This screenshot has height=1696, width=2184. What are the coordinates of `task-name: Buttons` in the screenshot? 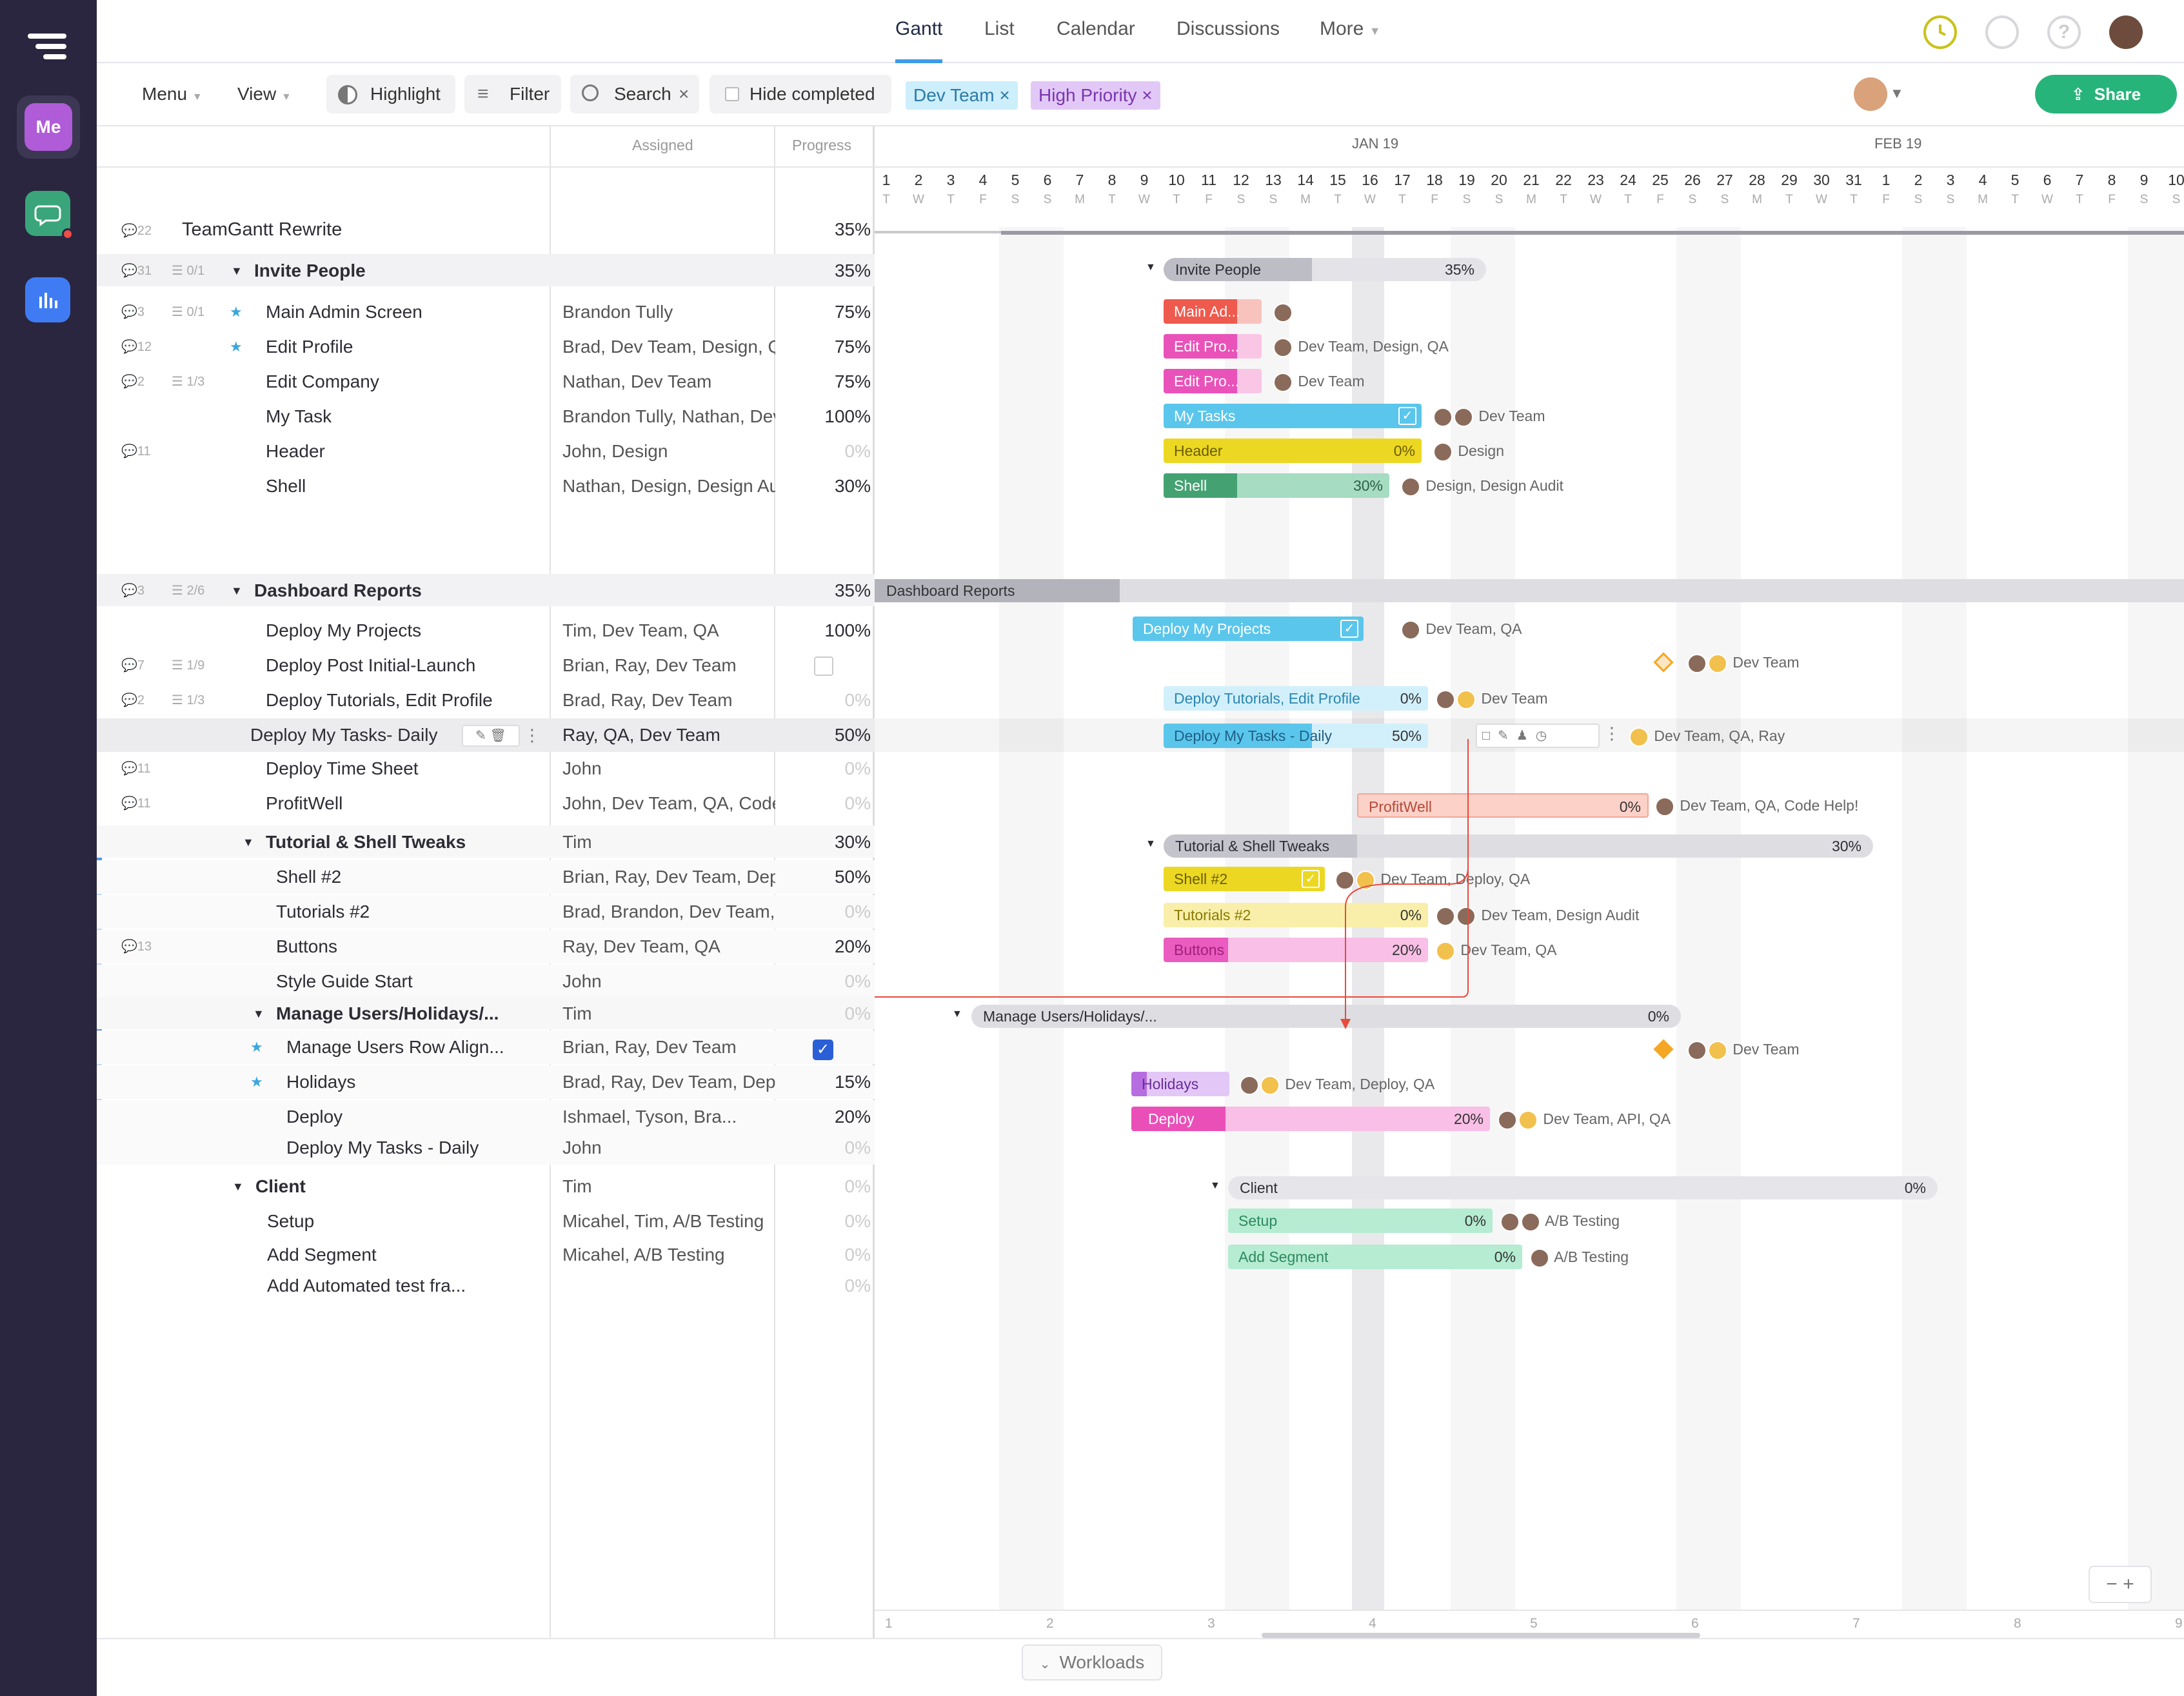 It's located at (306, 946).